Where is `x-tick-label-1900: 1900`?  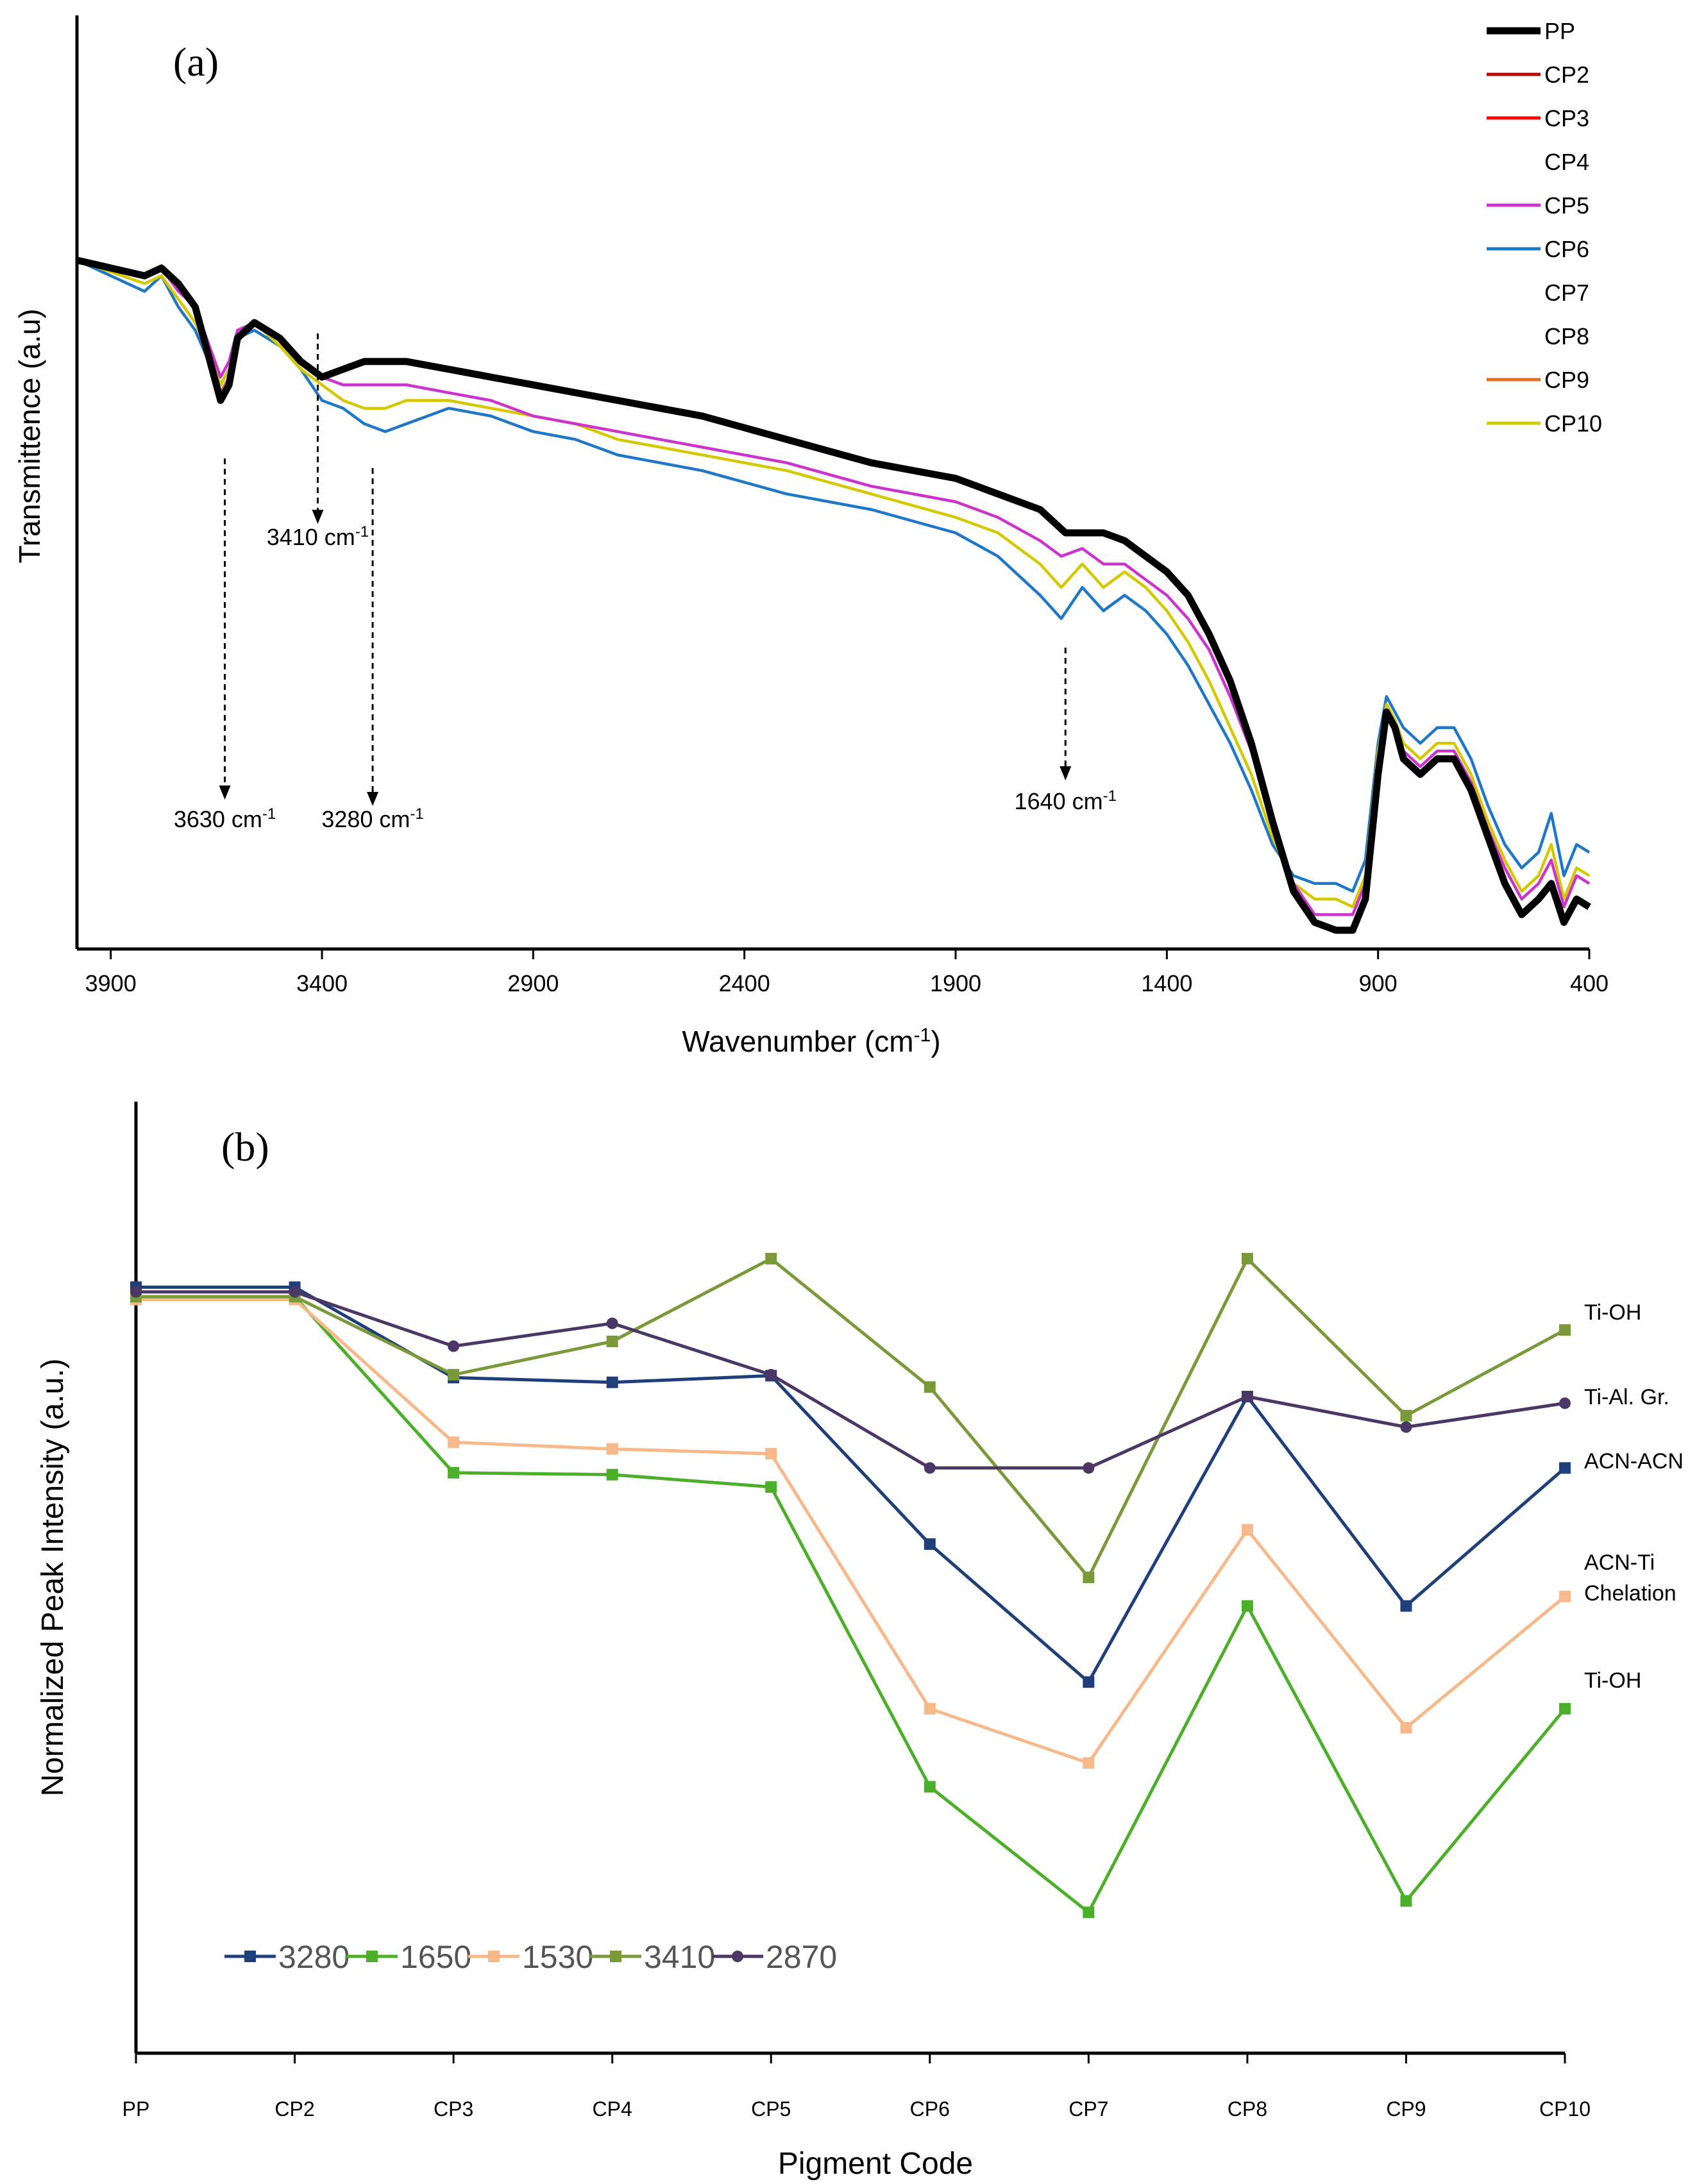
x-tick-label-1900: 1900 is located at coordinates (955, 983).